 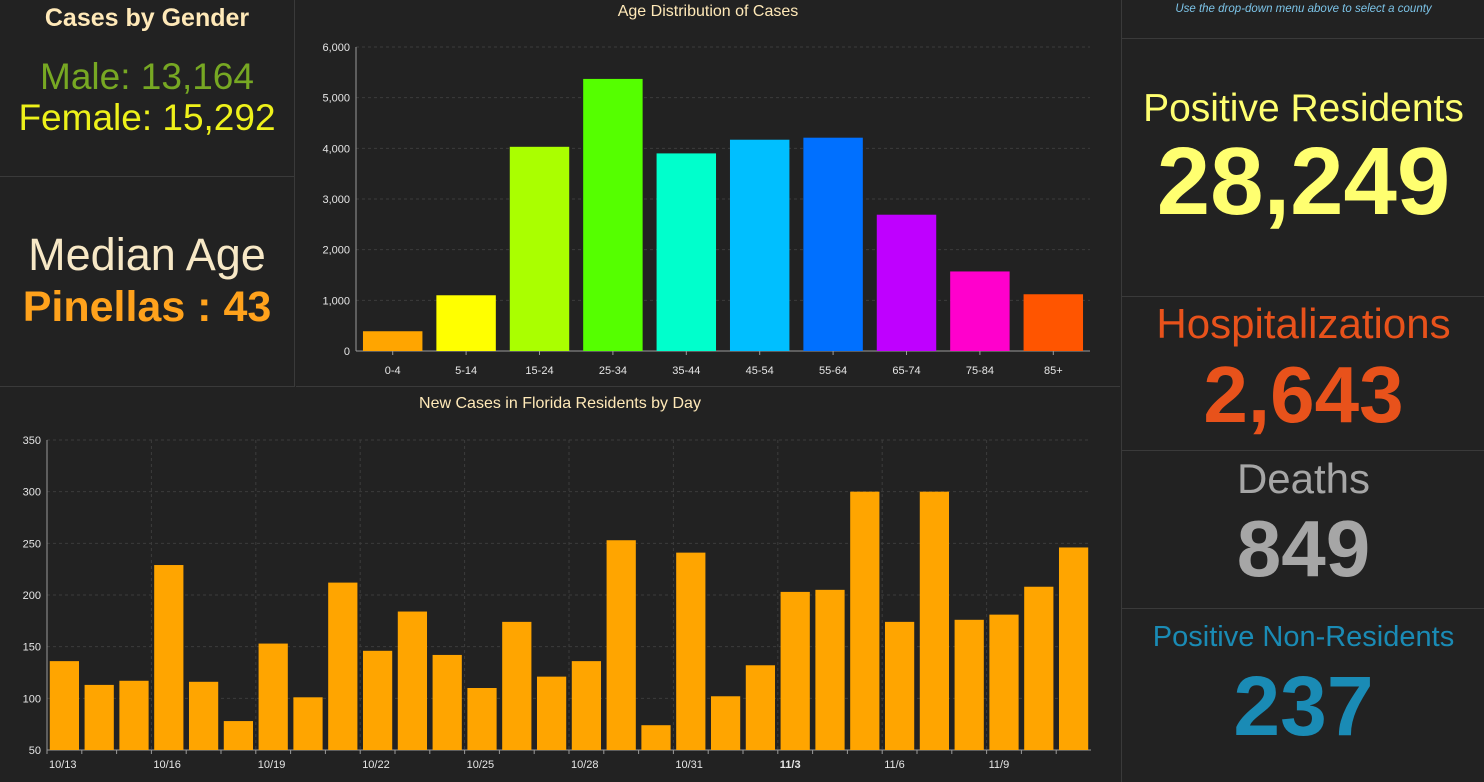 I want to click on x-tick-label: 5-14, so click(x=466, y=371).